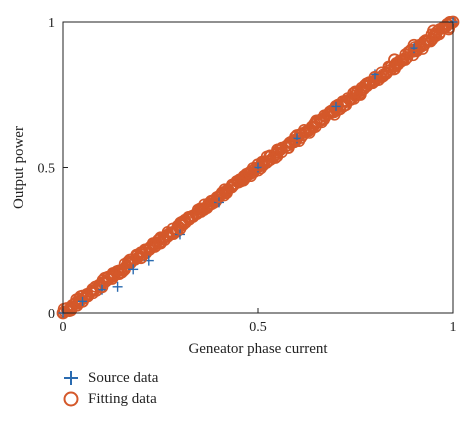 The height and width of the screenshot is (424, 474). Describe the element at coordinates (71, 378) in the screenshot. I see `plus-marker-icon` at that location.